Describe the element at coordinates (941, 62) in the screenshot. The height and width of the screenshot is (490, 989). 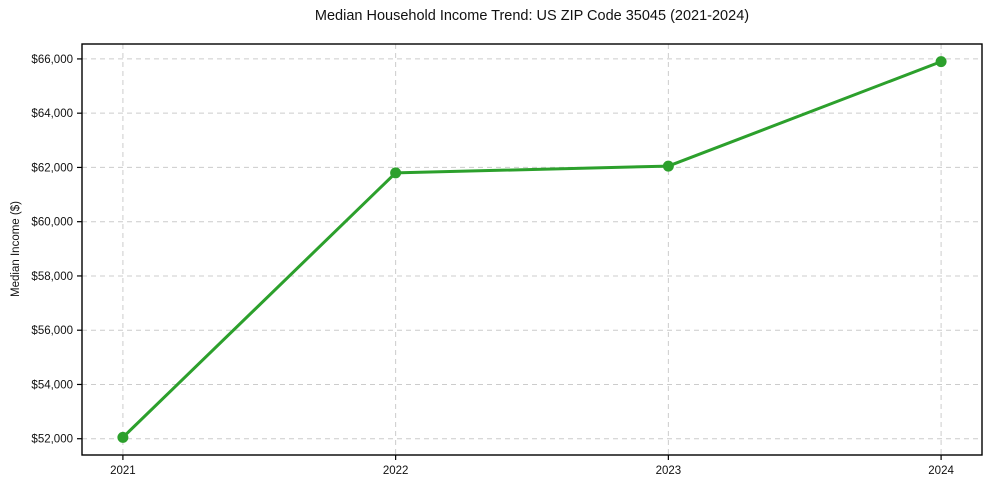
I see `data-point-2024` at that location.